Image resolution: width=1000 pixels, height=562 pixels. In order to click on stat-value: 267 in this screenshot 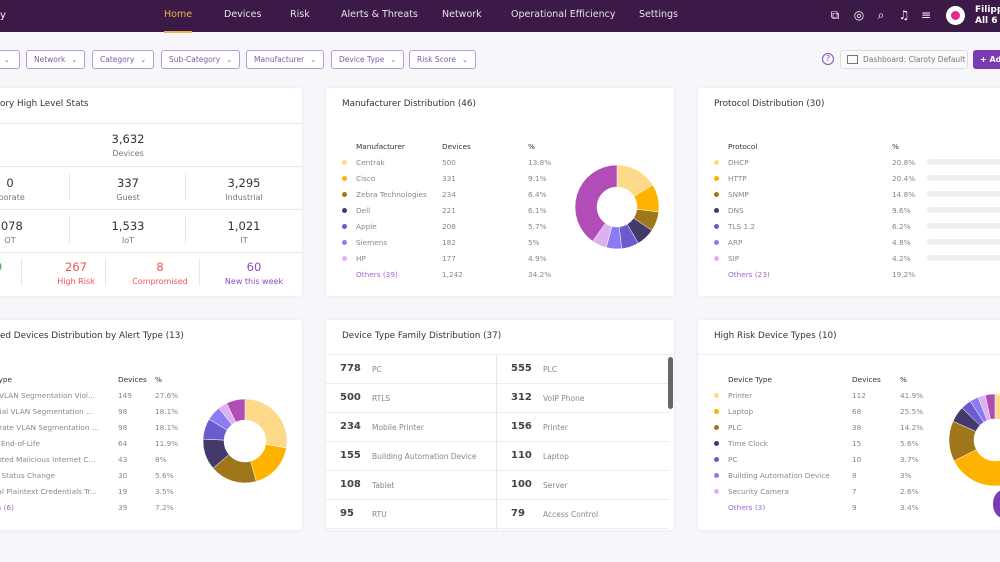, I will do `click(76, 267)`.